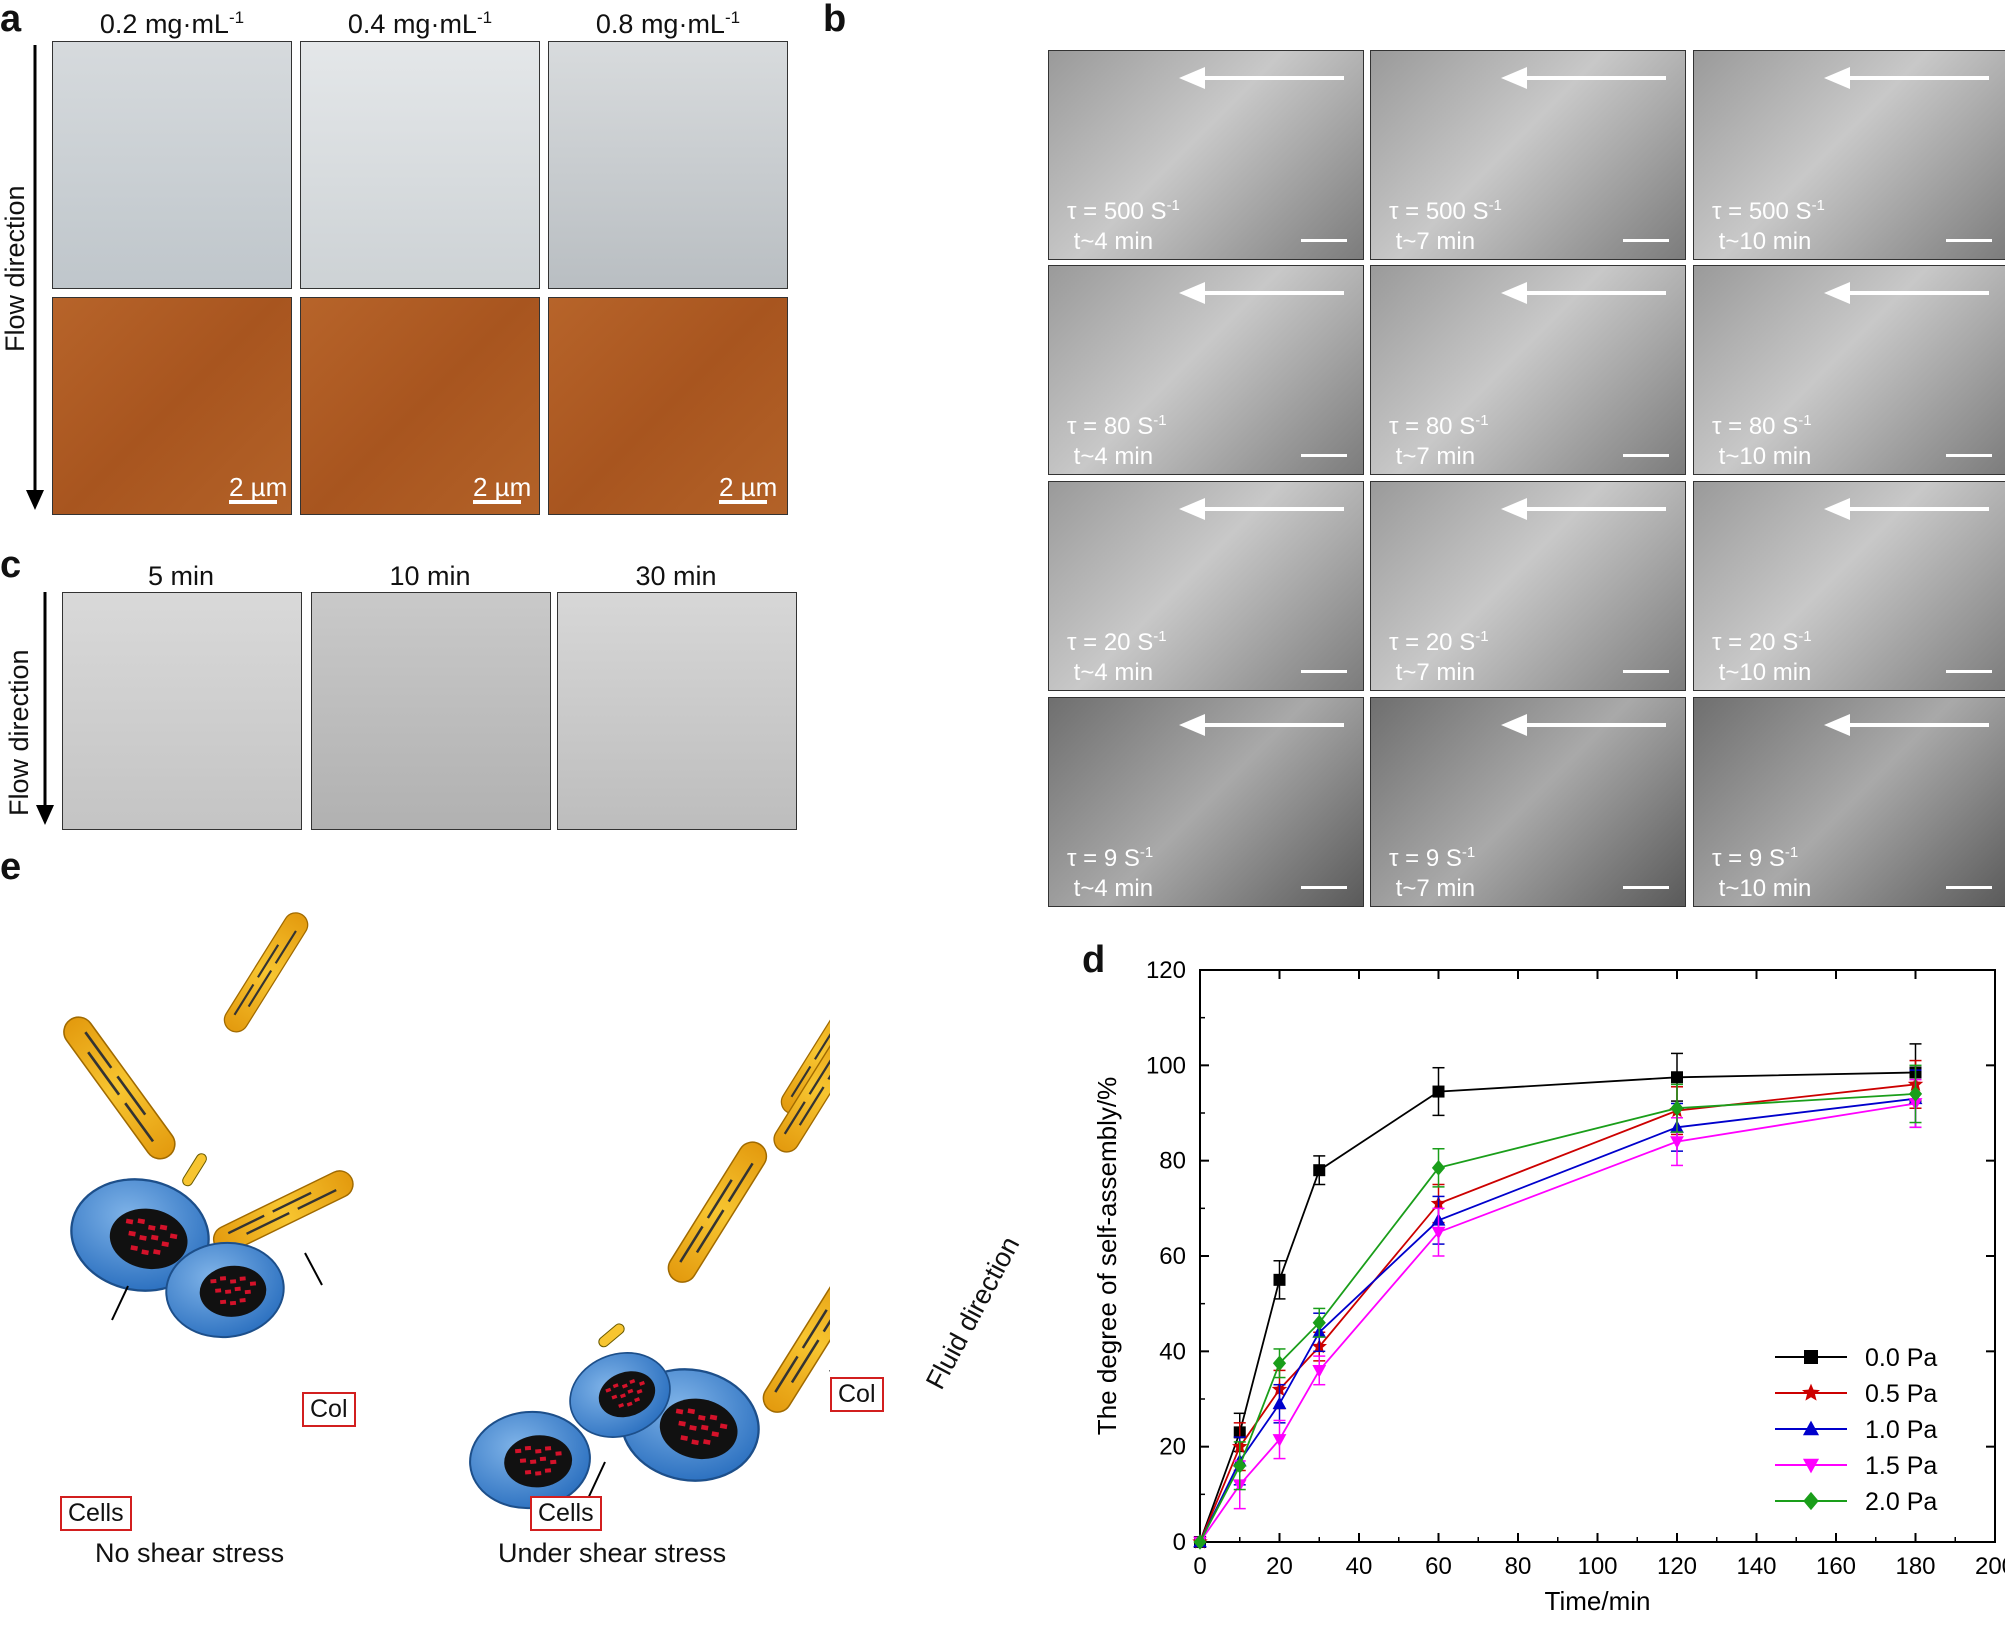  What do you see at coordinates (1597, 1566) in the screenshot?
I see `x-tick-label: 100` at bounding box center [1597, 1566].